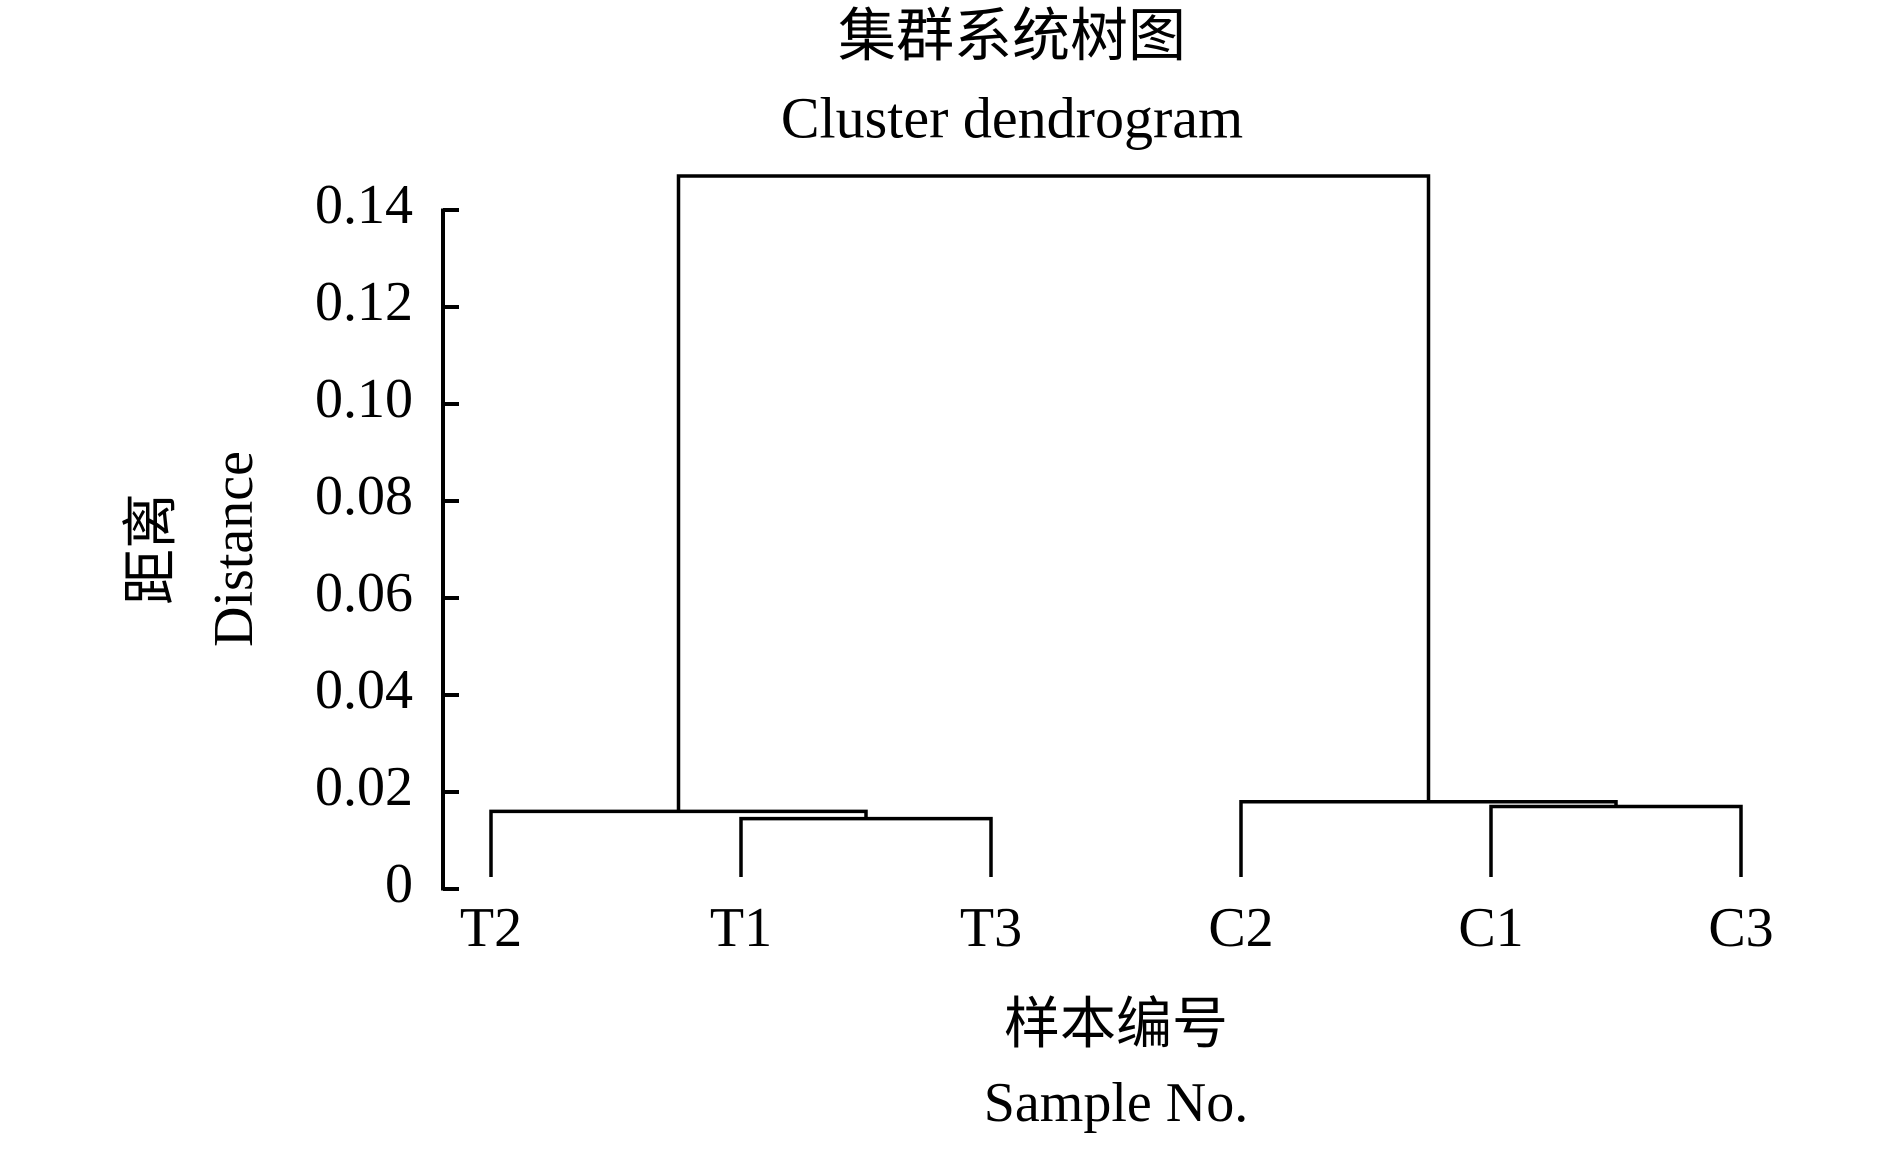 This screenshot has width=1890, height=1153. What do you see at coordinates (1116, 1103) in the screenshot?
I see `x-axis-title-en: Sample No.` at bounding box center [1116, 1103].